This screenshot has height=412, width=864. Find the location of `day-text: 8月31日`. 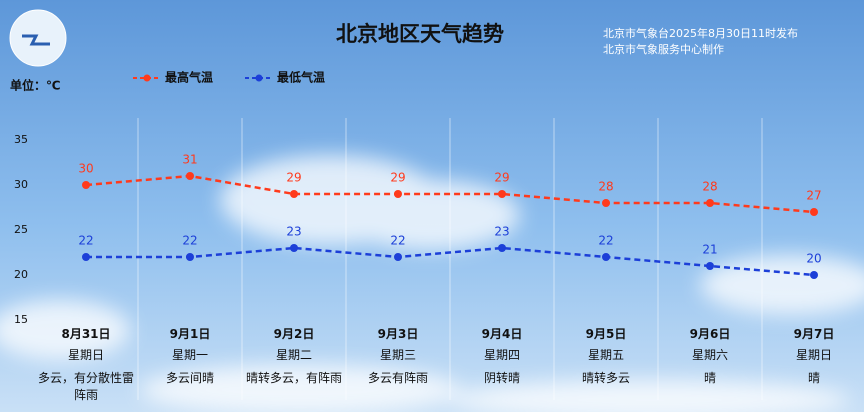

day-text: 8月31日 is located at coordinates (86, 334).